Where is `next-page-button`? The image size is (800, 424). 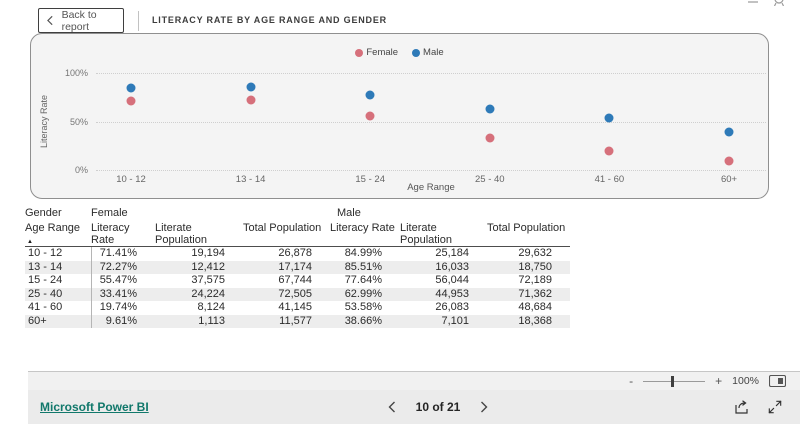 next-page-button is located at coordinates (484, 407).